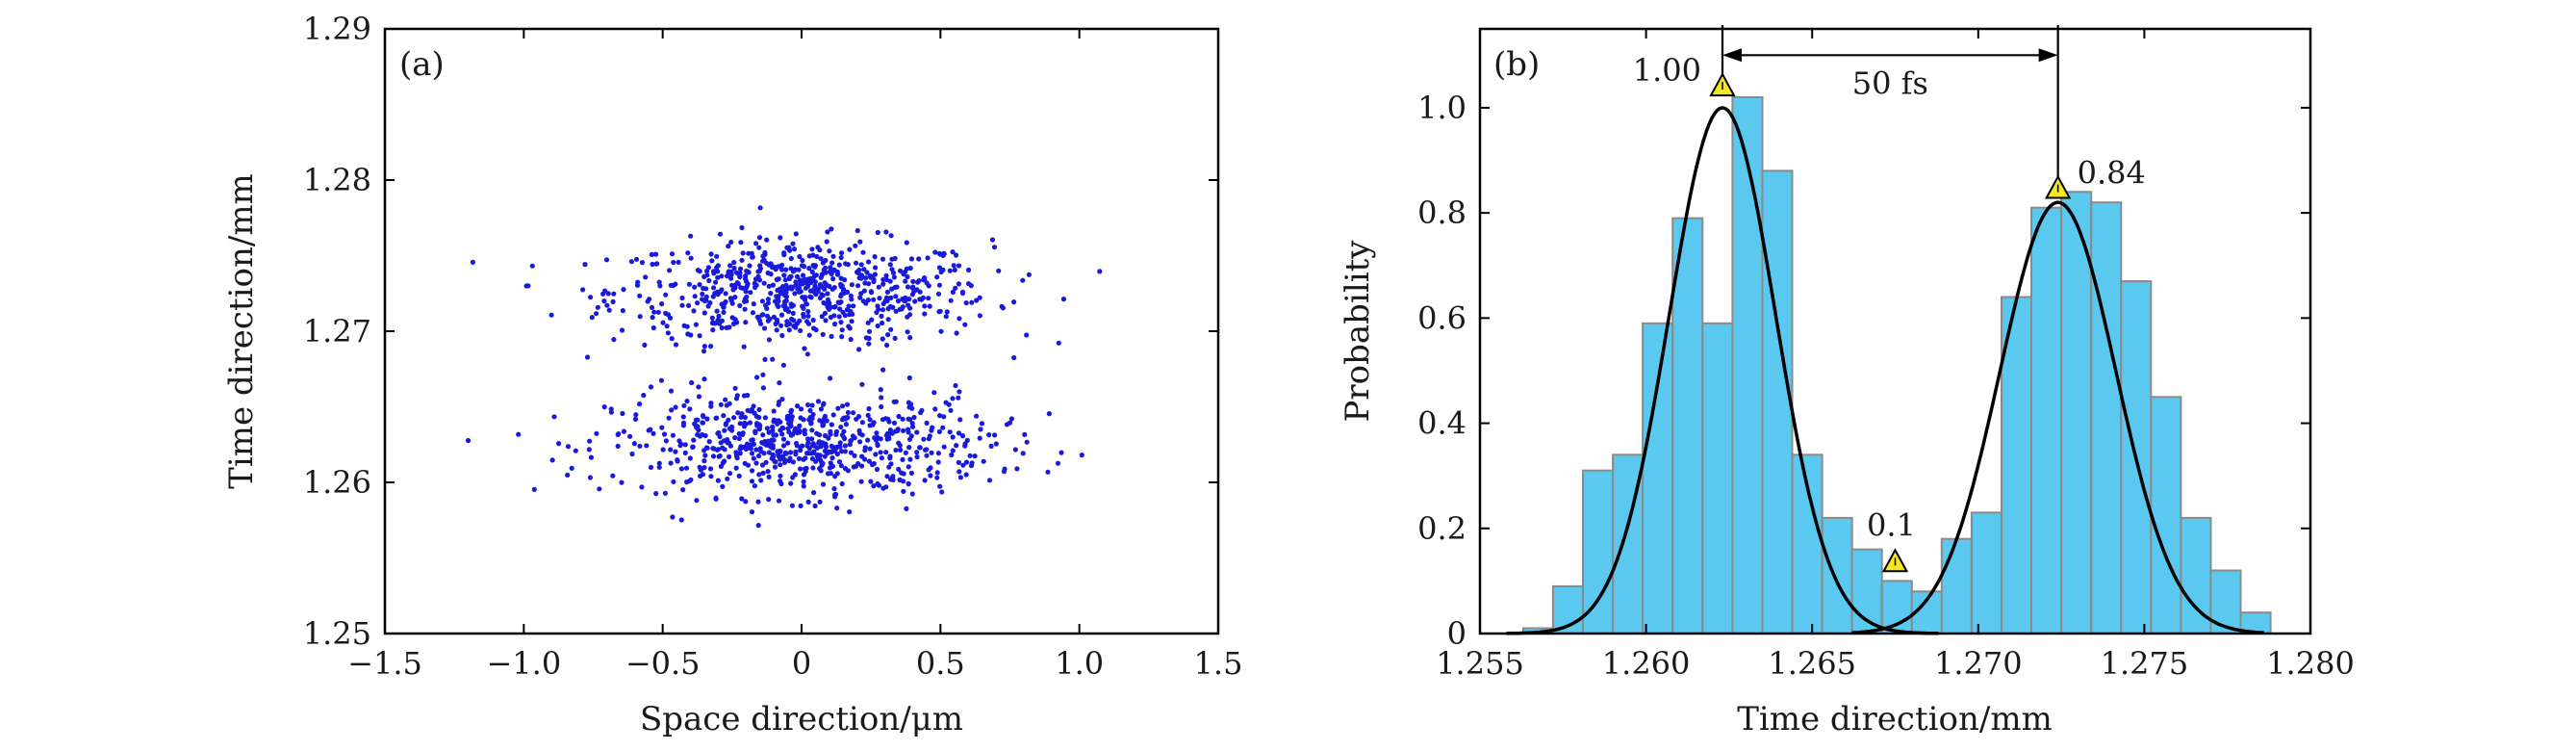 This screenshot has height=751, width=2576. What do you see at coordinates (801, 663) in the screenshot?
I see `x-tick-label: 0` at bounding box center [801, 663].